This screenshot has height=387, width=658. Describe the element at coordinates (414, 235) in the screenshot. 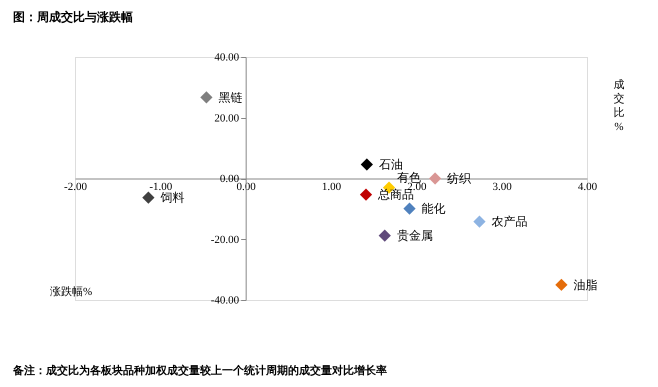

I see `series-label: 贵金属` at that location.